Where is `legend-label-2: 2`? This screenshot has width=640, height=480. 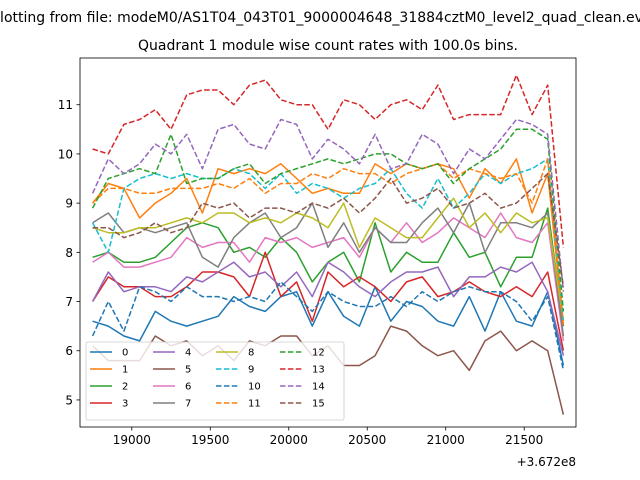
legend-label-2: 2 is located at coordinates (125, 387).